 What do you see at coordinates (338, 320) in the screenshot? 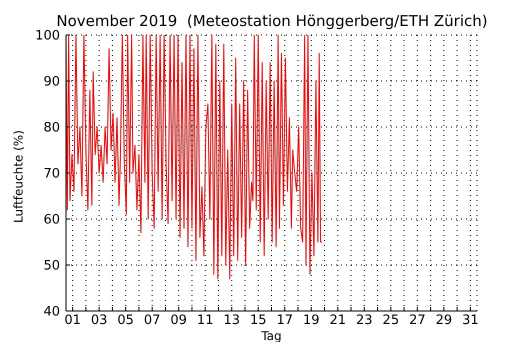
I see `x-tick-label: 21` at bounding box center [338, 320].